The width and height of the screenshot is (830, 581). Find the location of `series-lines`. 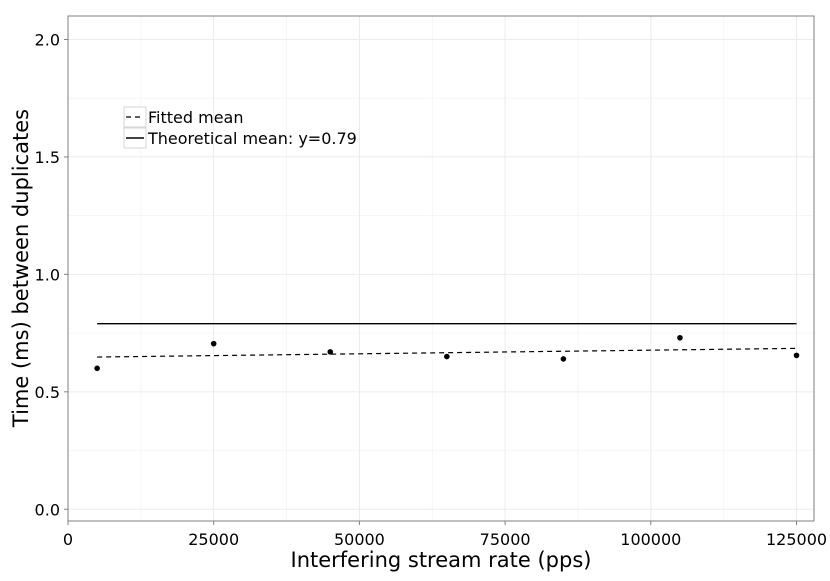

series-lines is located at coordinates (447, 340).